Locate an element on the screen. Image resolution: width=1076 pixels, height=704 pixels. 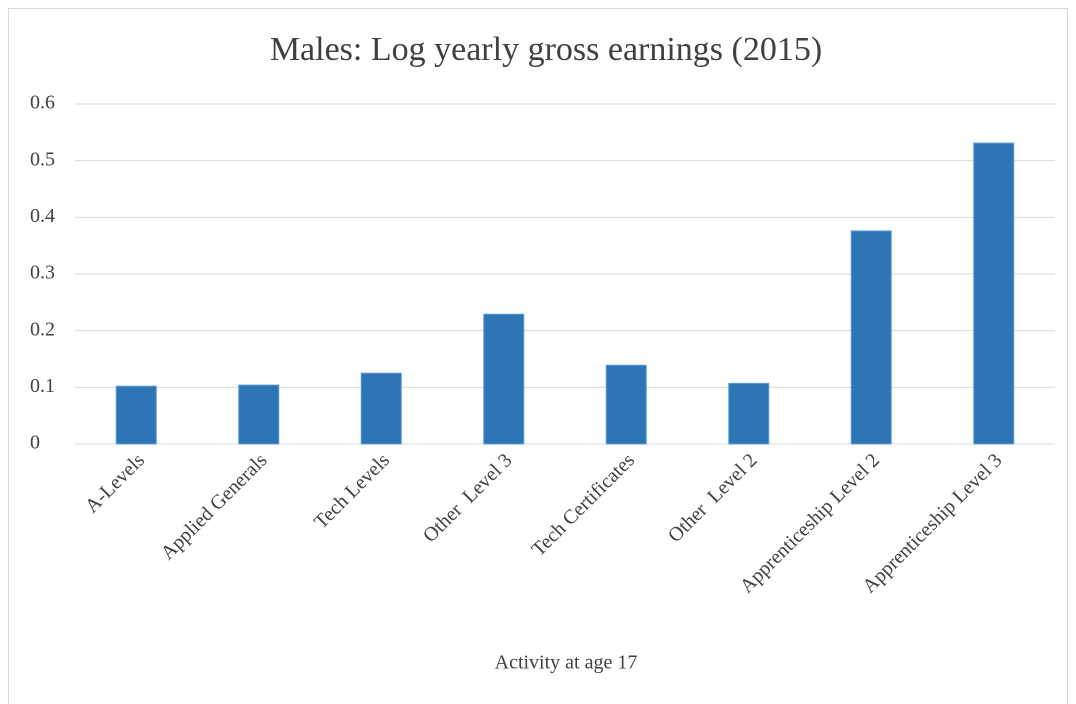
y-tick-label: 0.3 is located at coordinates (42, 273).